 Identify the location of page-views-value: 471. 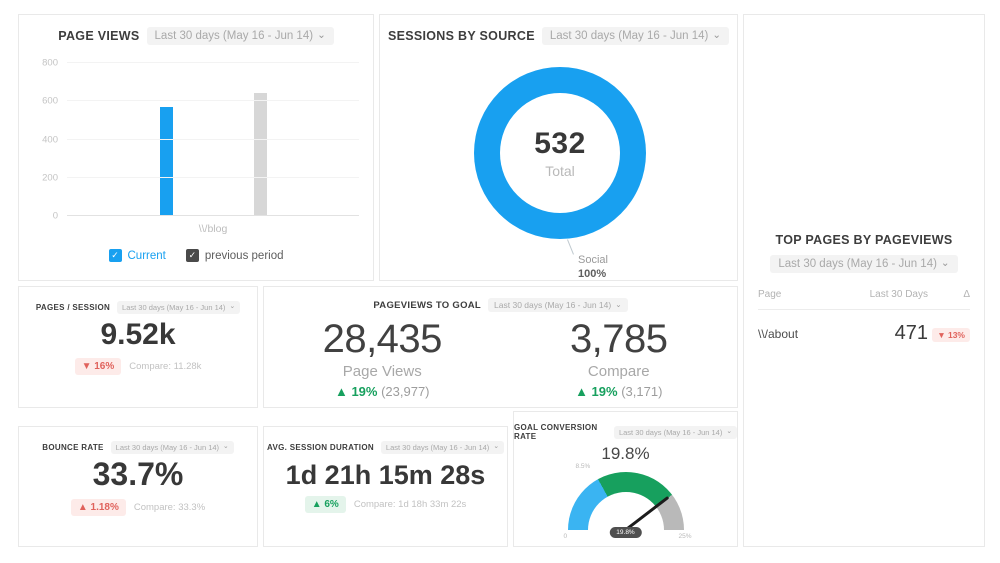
(911, 333).